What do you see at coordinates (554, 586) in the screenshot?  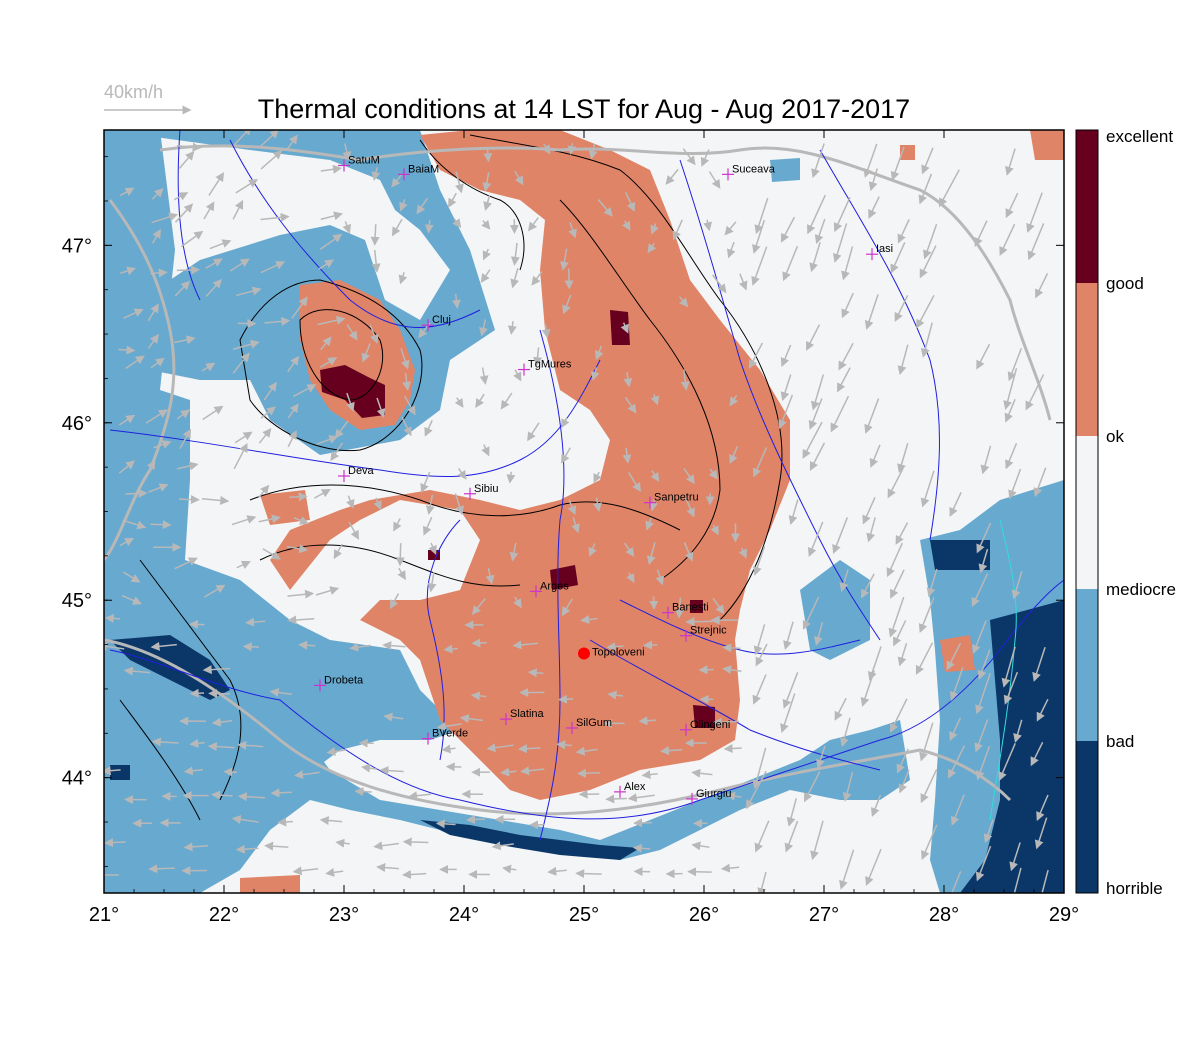 I see `city-label: Arges` at bounding box center [554, 586].